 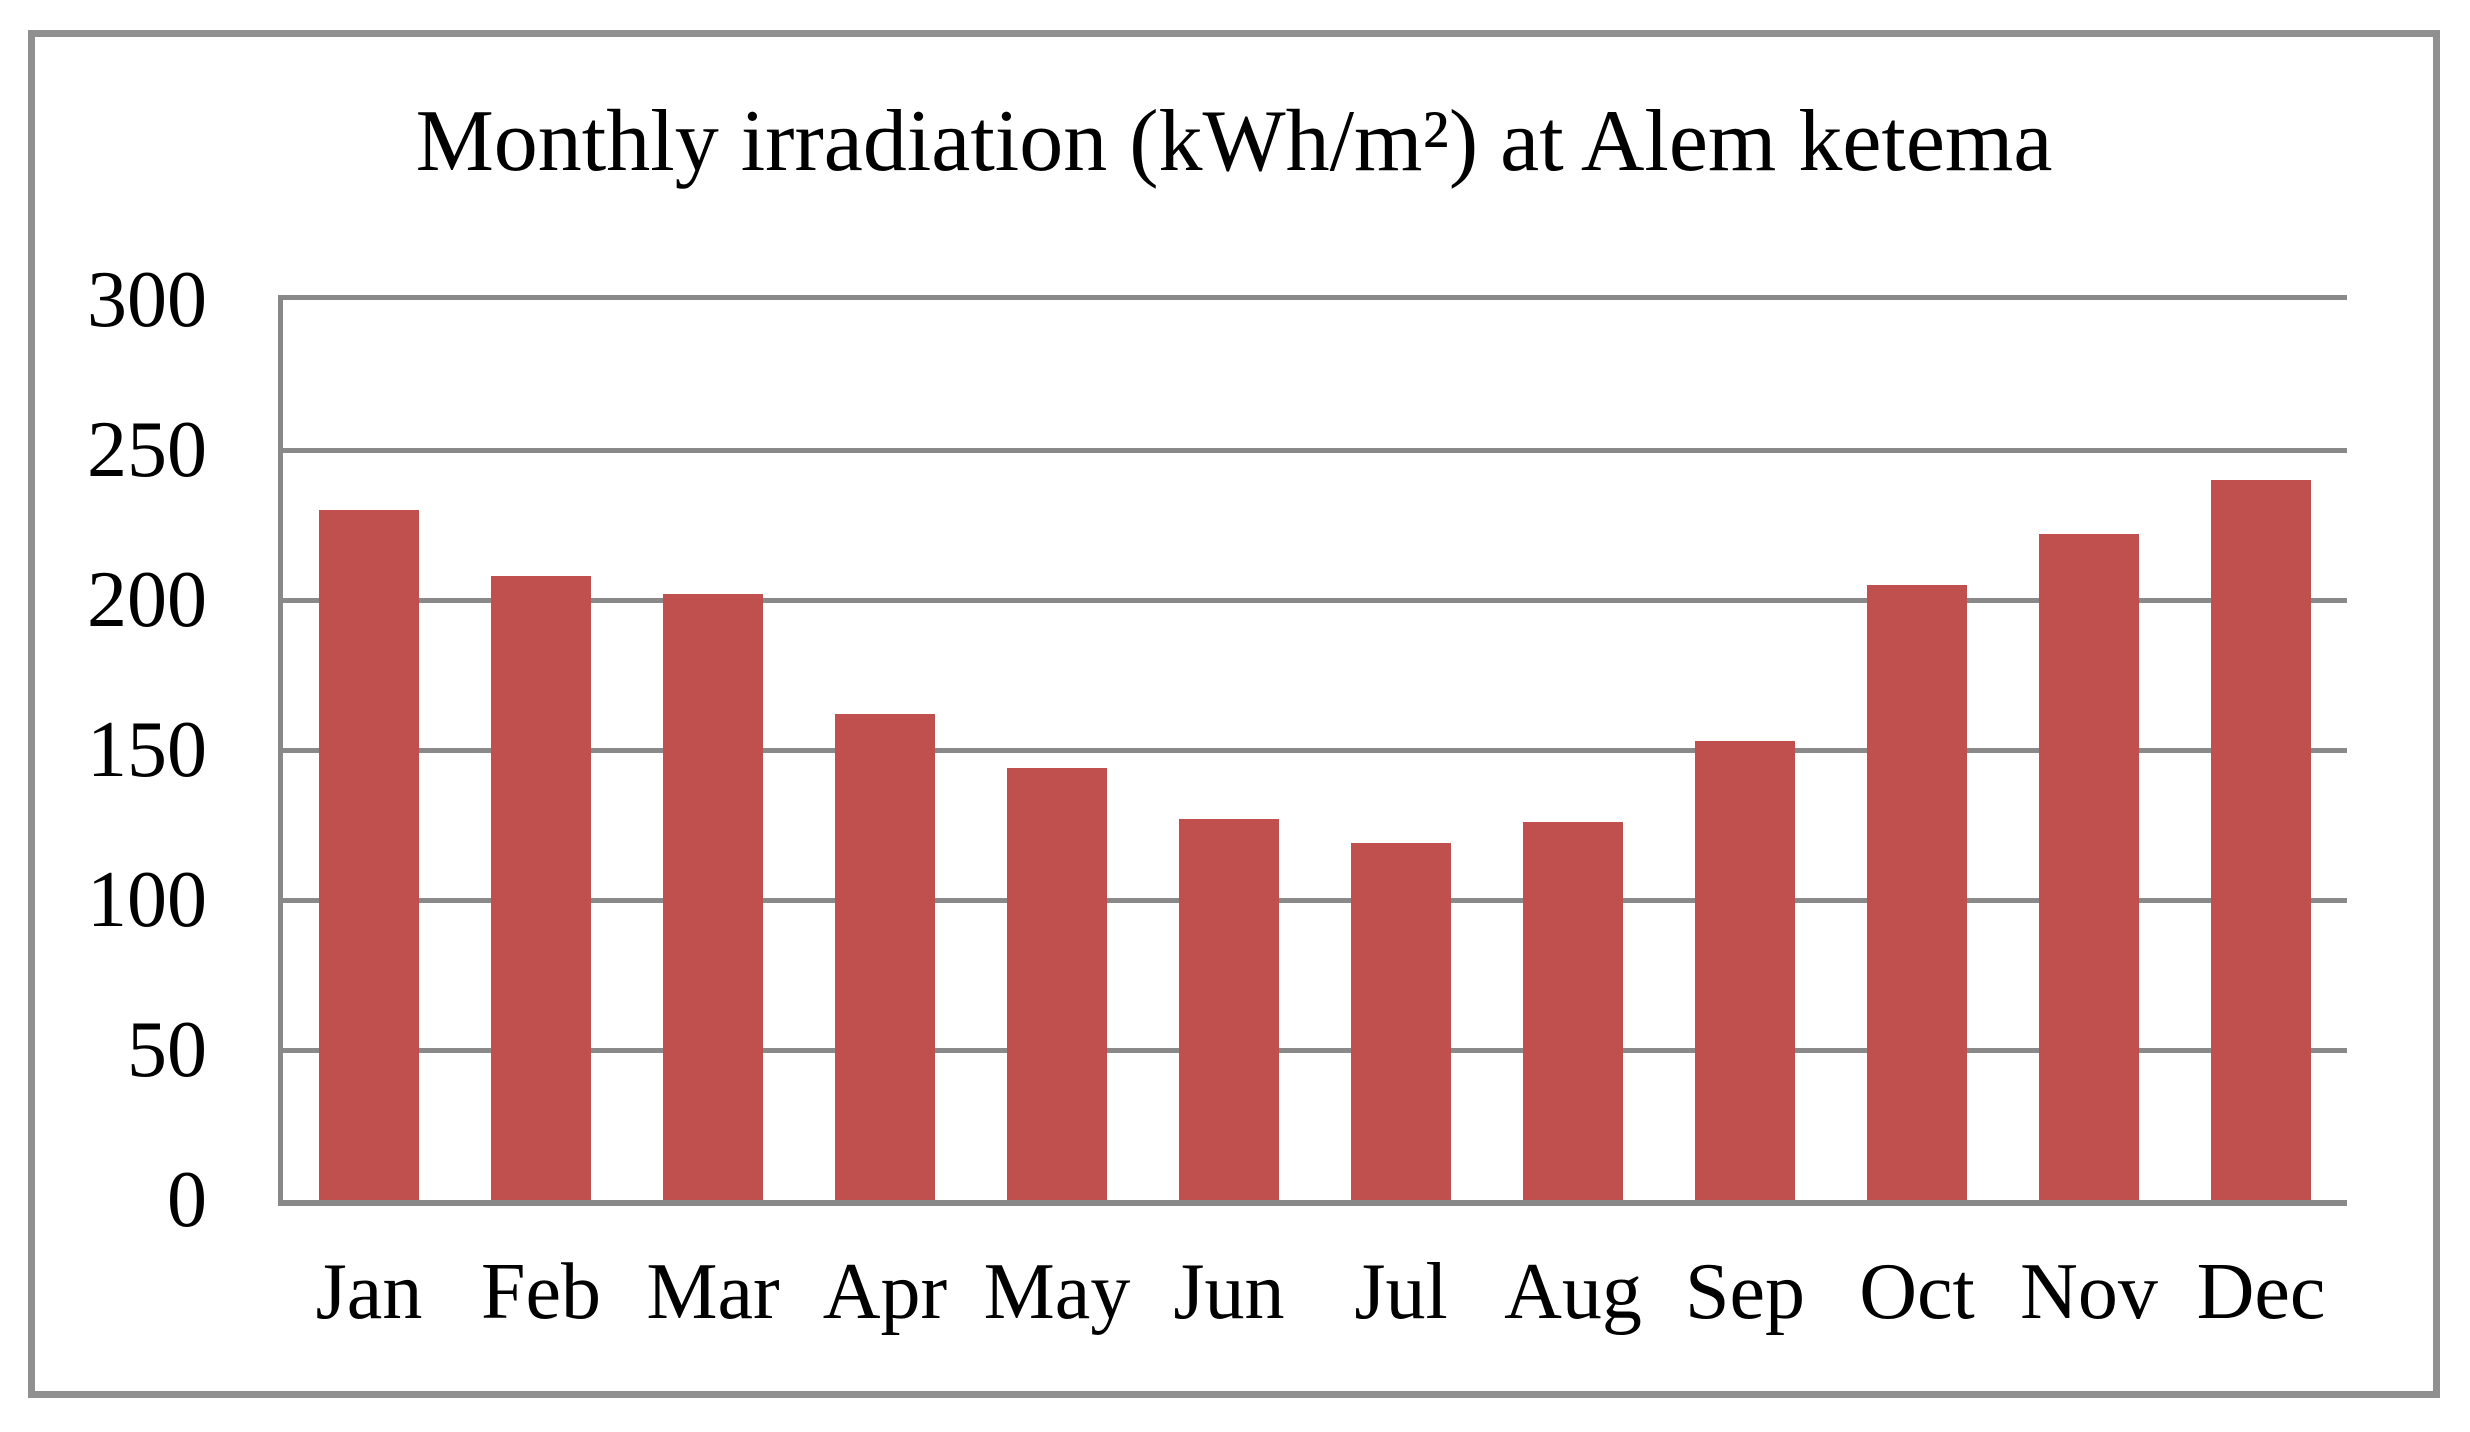 What do you see at coordinates (187, 1200) in the screenshot?
I see `y-tick-label: 0` at bounding box center [187, 1200].